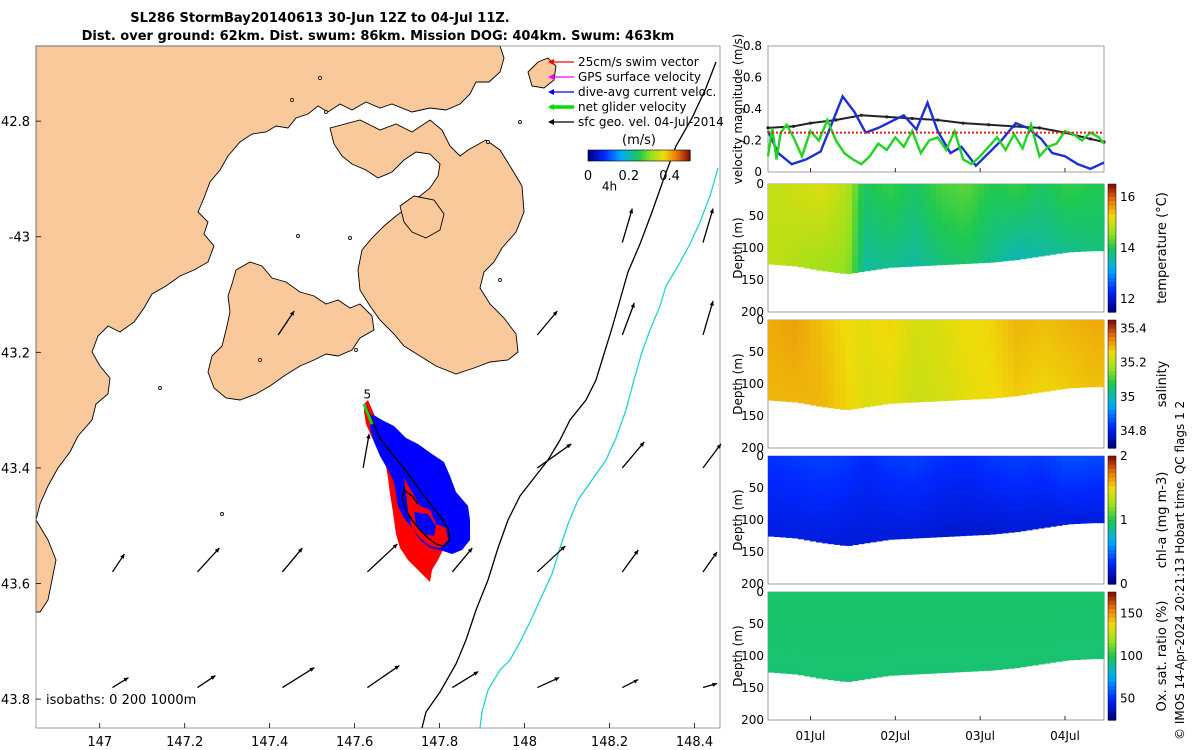 This screenshot has height=750, width=1200. I want to click on track-red-inner, so click(426, 513).